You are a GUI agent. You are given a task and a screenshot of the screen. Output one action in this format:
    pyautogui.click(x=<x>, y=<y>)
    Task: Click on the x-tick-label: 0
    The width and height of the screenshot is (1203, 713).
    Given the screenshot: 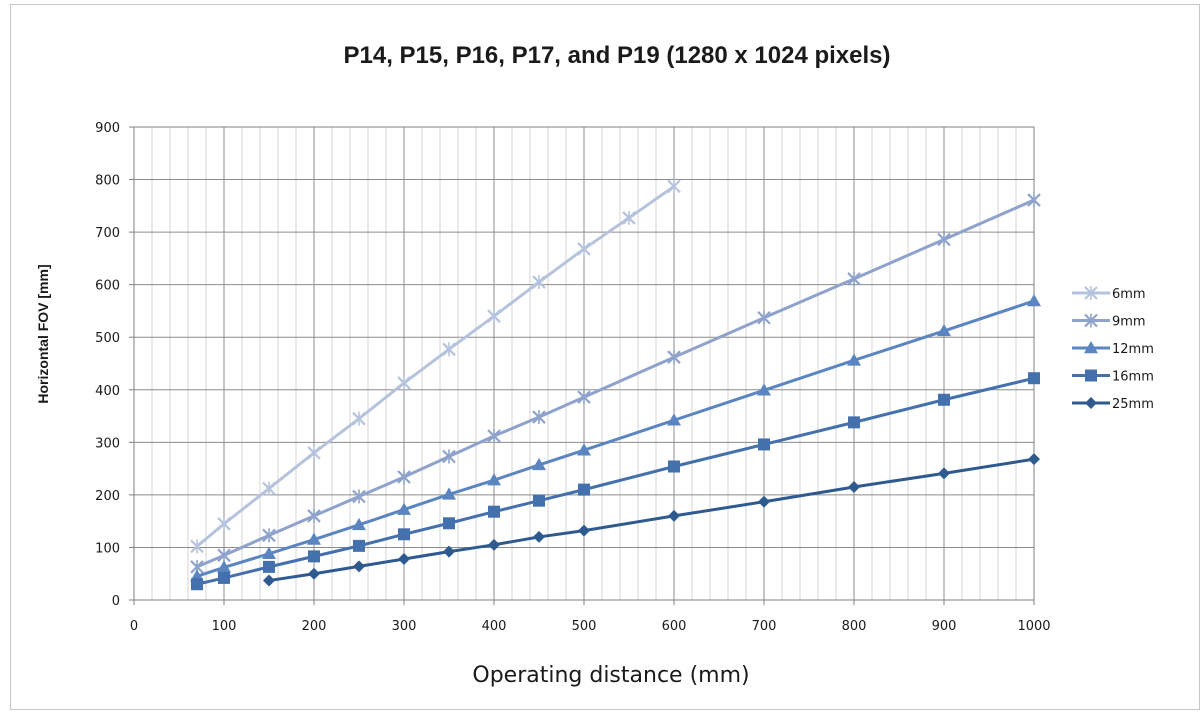 What is the action you would take?
    pyautogui.click(x=134, y=626)
    